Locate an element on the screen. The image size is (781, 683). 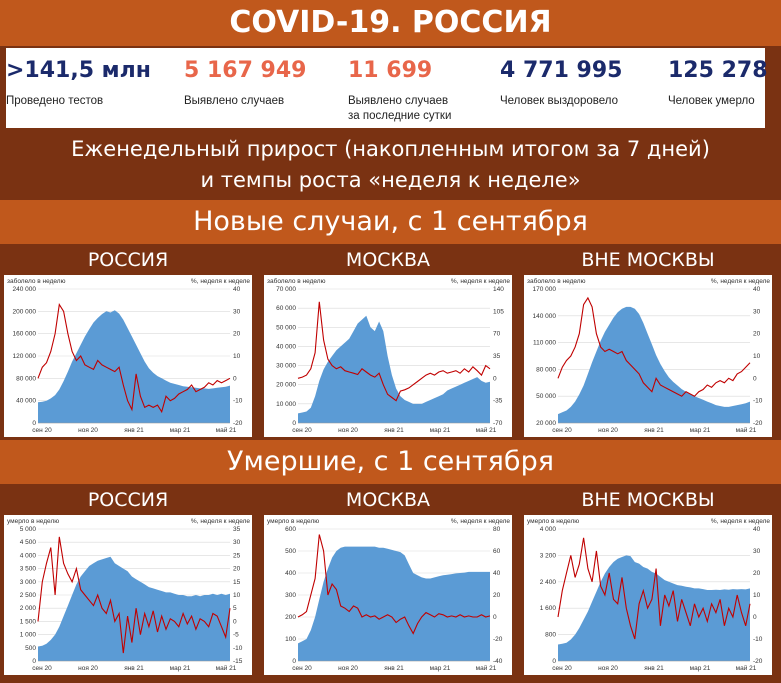
y-left-tick-label: 800 is located at coordinates (550, 635).